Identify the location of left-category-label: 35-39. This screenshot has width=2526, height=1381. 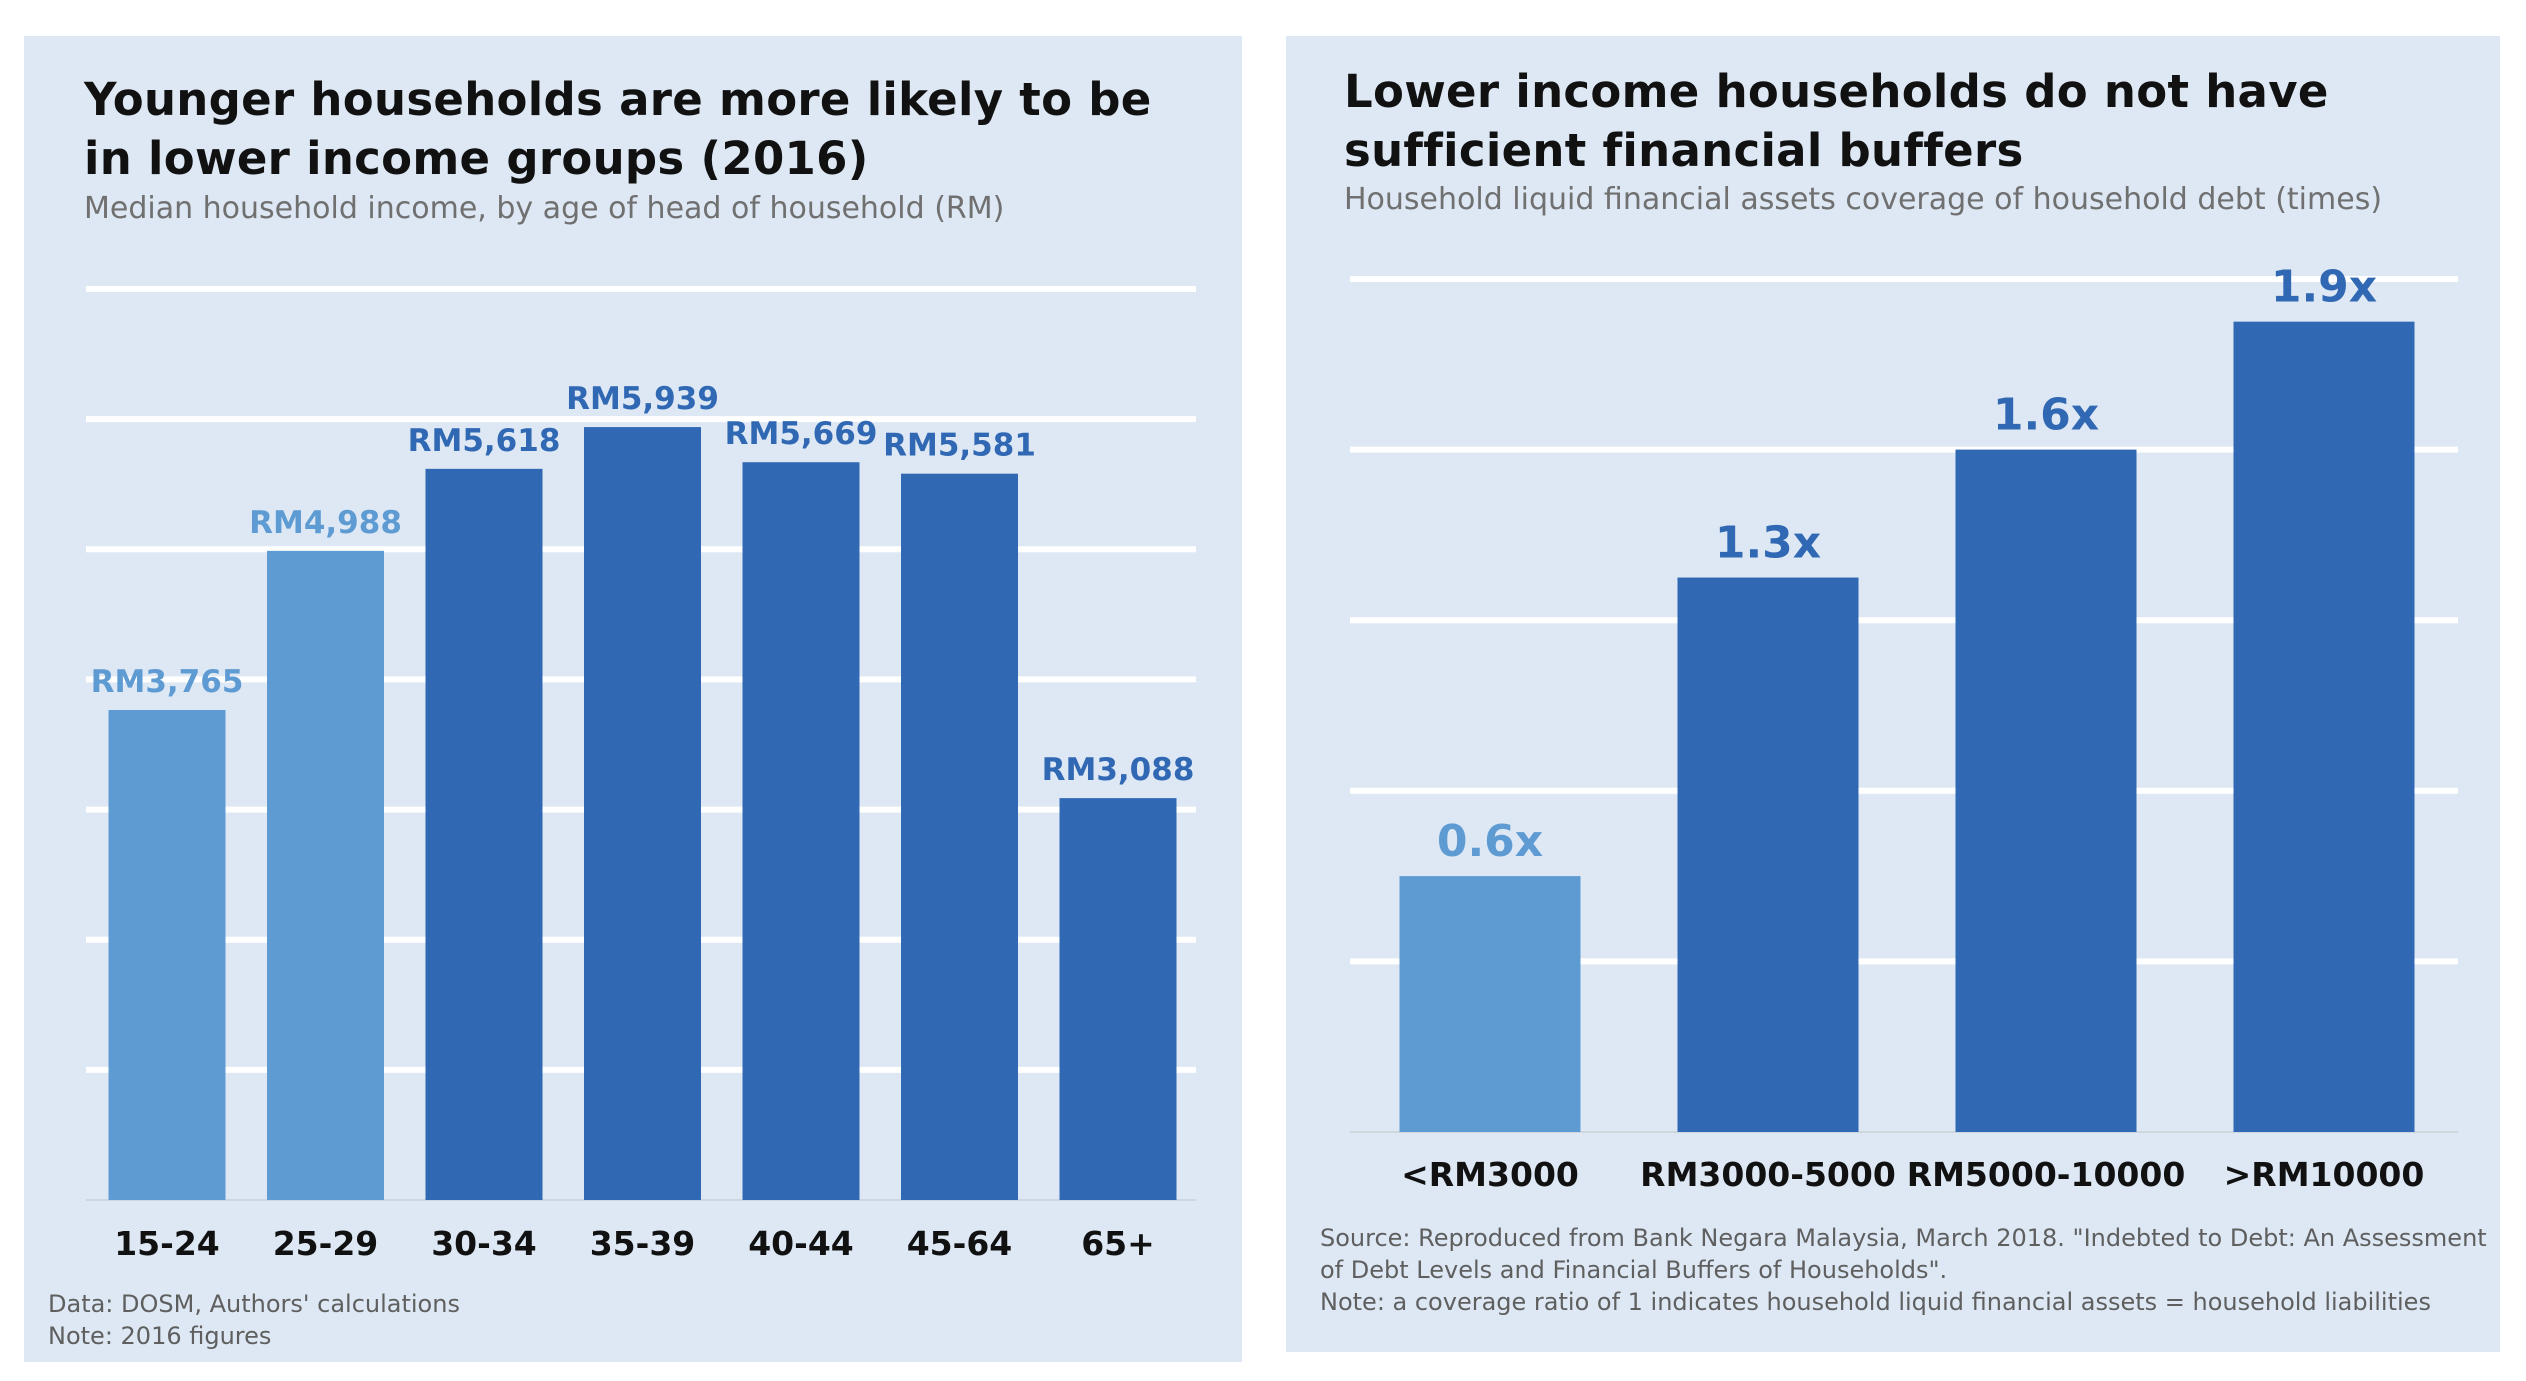
(643, 1243).